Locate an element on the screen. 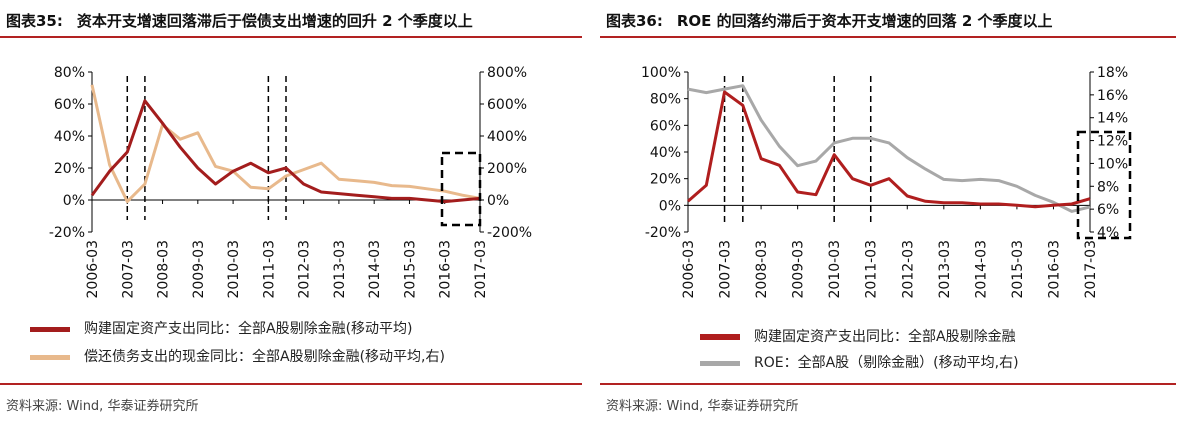 The width and height of the screenshot is (1184, 421). y-tick-label-right: -200% is located at coordinates (509, 233).